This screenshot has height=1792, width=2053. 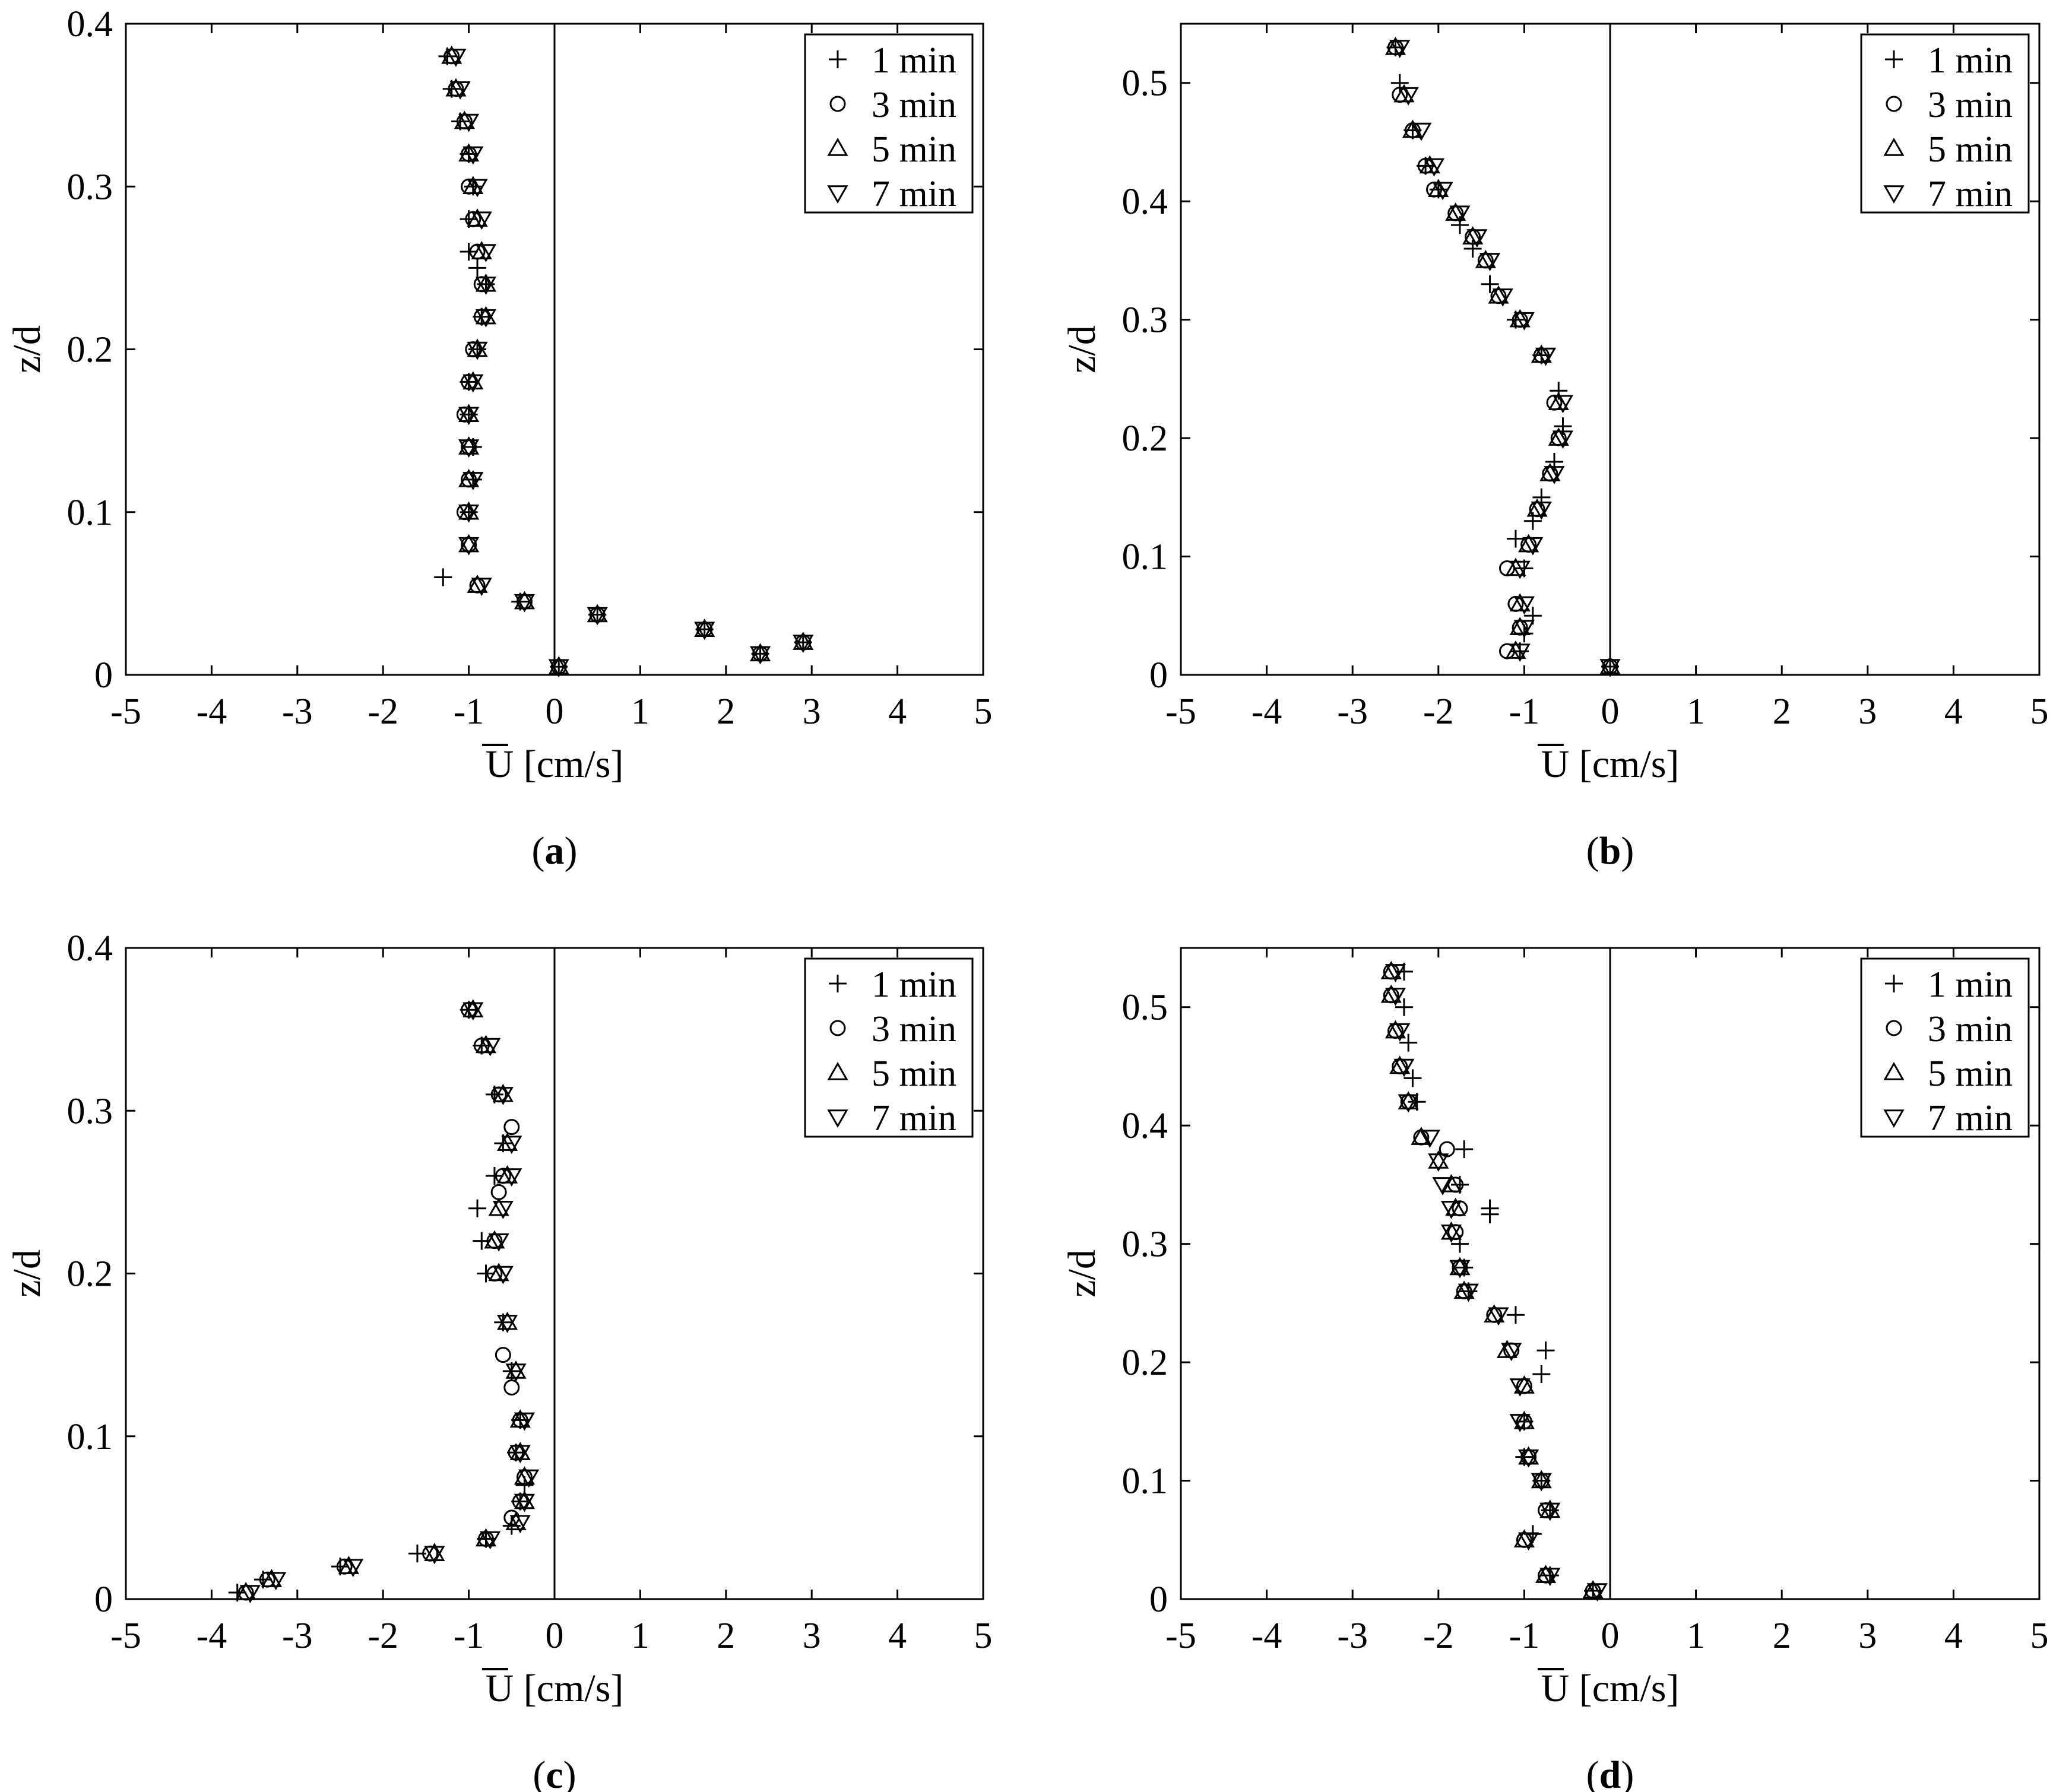 What do you see at coordinates (555, 765) in the screenshot?
I see `x-axis-label: U [cm/s]` at bounding box center [555, 765].